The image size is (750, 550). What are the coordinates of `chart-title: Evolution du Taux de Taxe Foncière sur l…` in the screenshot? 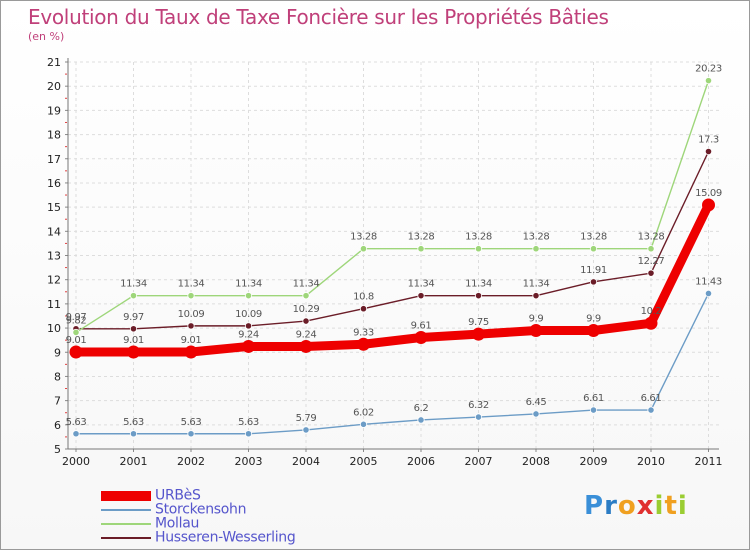 It's located at (318, 17).